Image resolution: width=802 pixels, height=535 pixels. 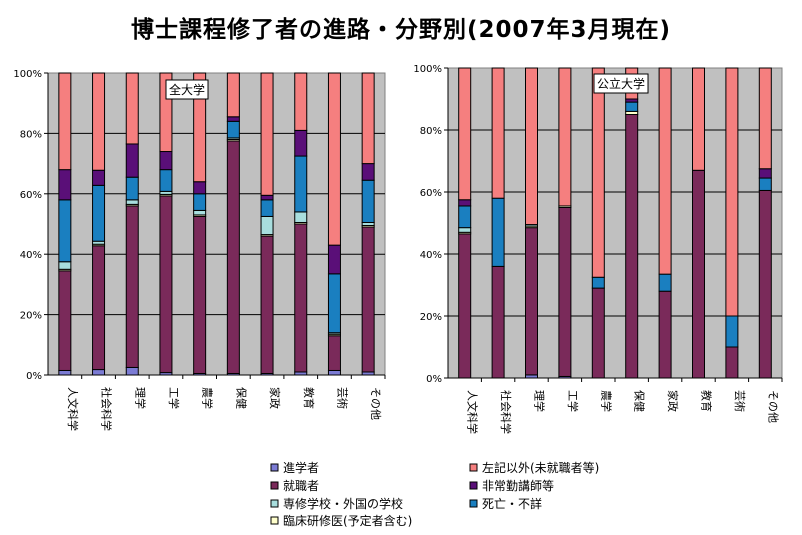 I want to click on legend-item: 左記以外(未就職者等), so click(x=534, y=467).